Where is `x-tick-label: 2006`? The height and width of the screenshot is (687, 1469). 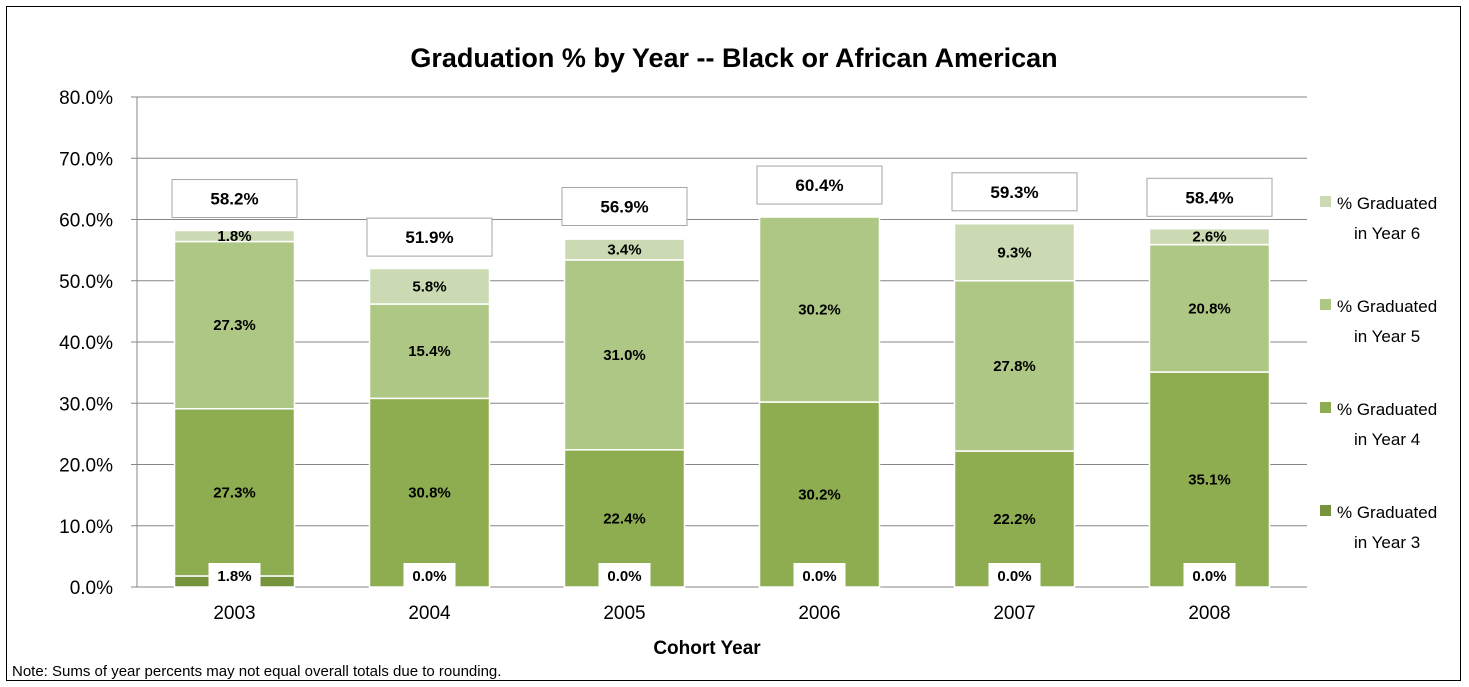
x-tick-label: 2006 is located at coordinates (819, 613).